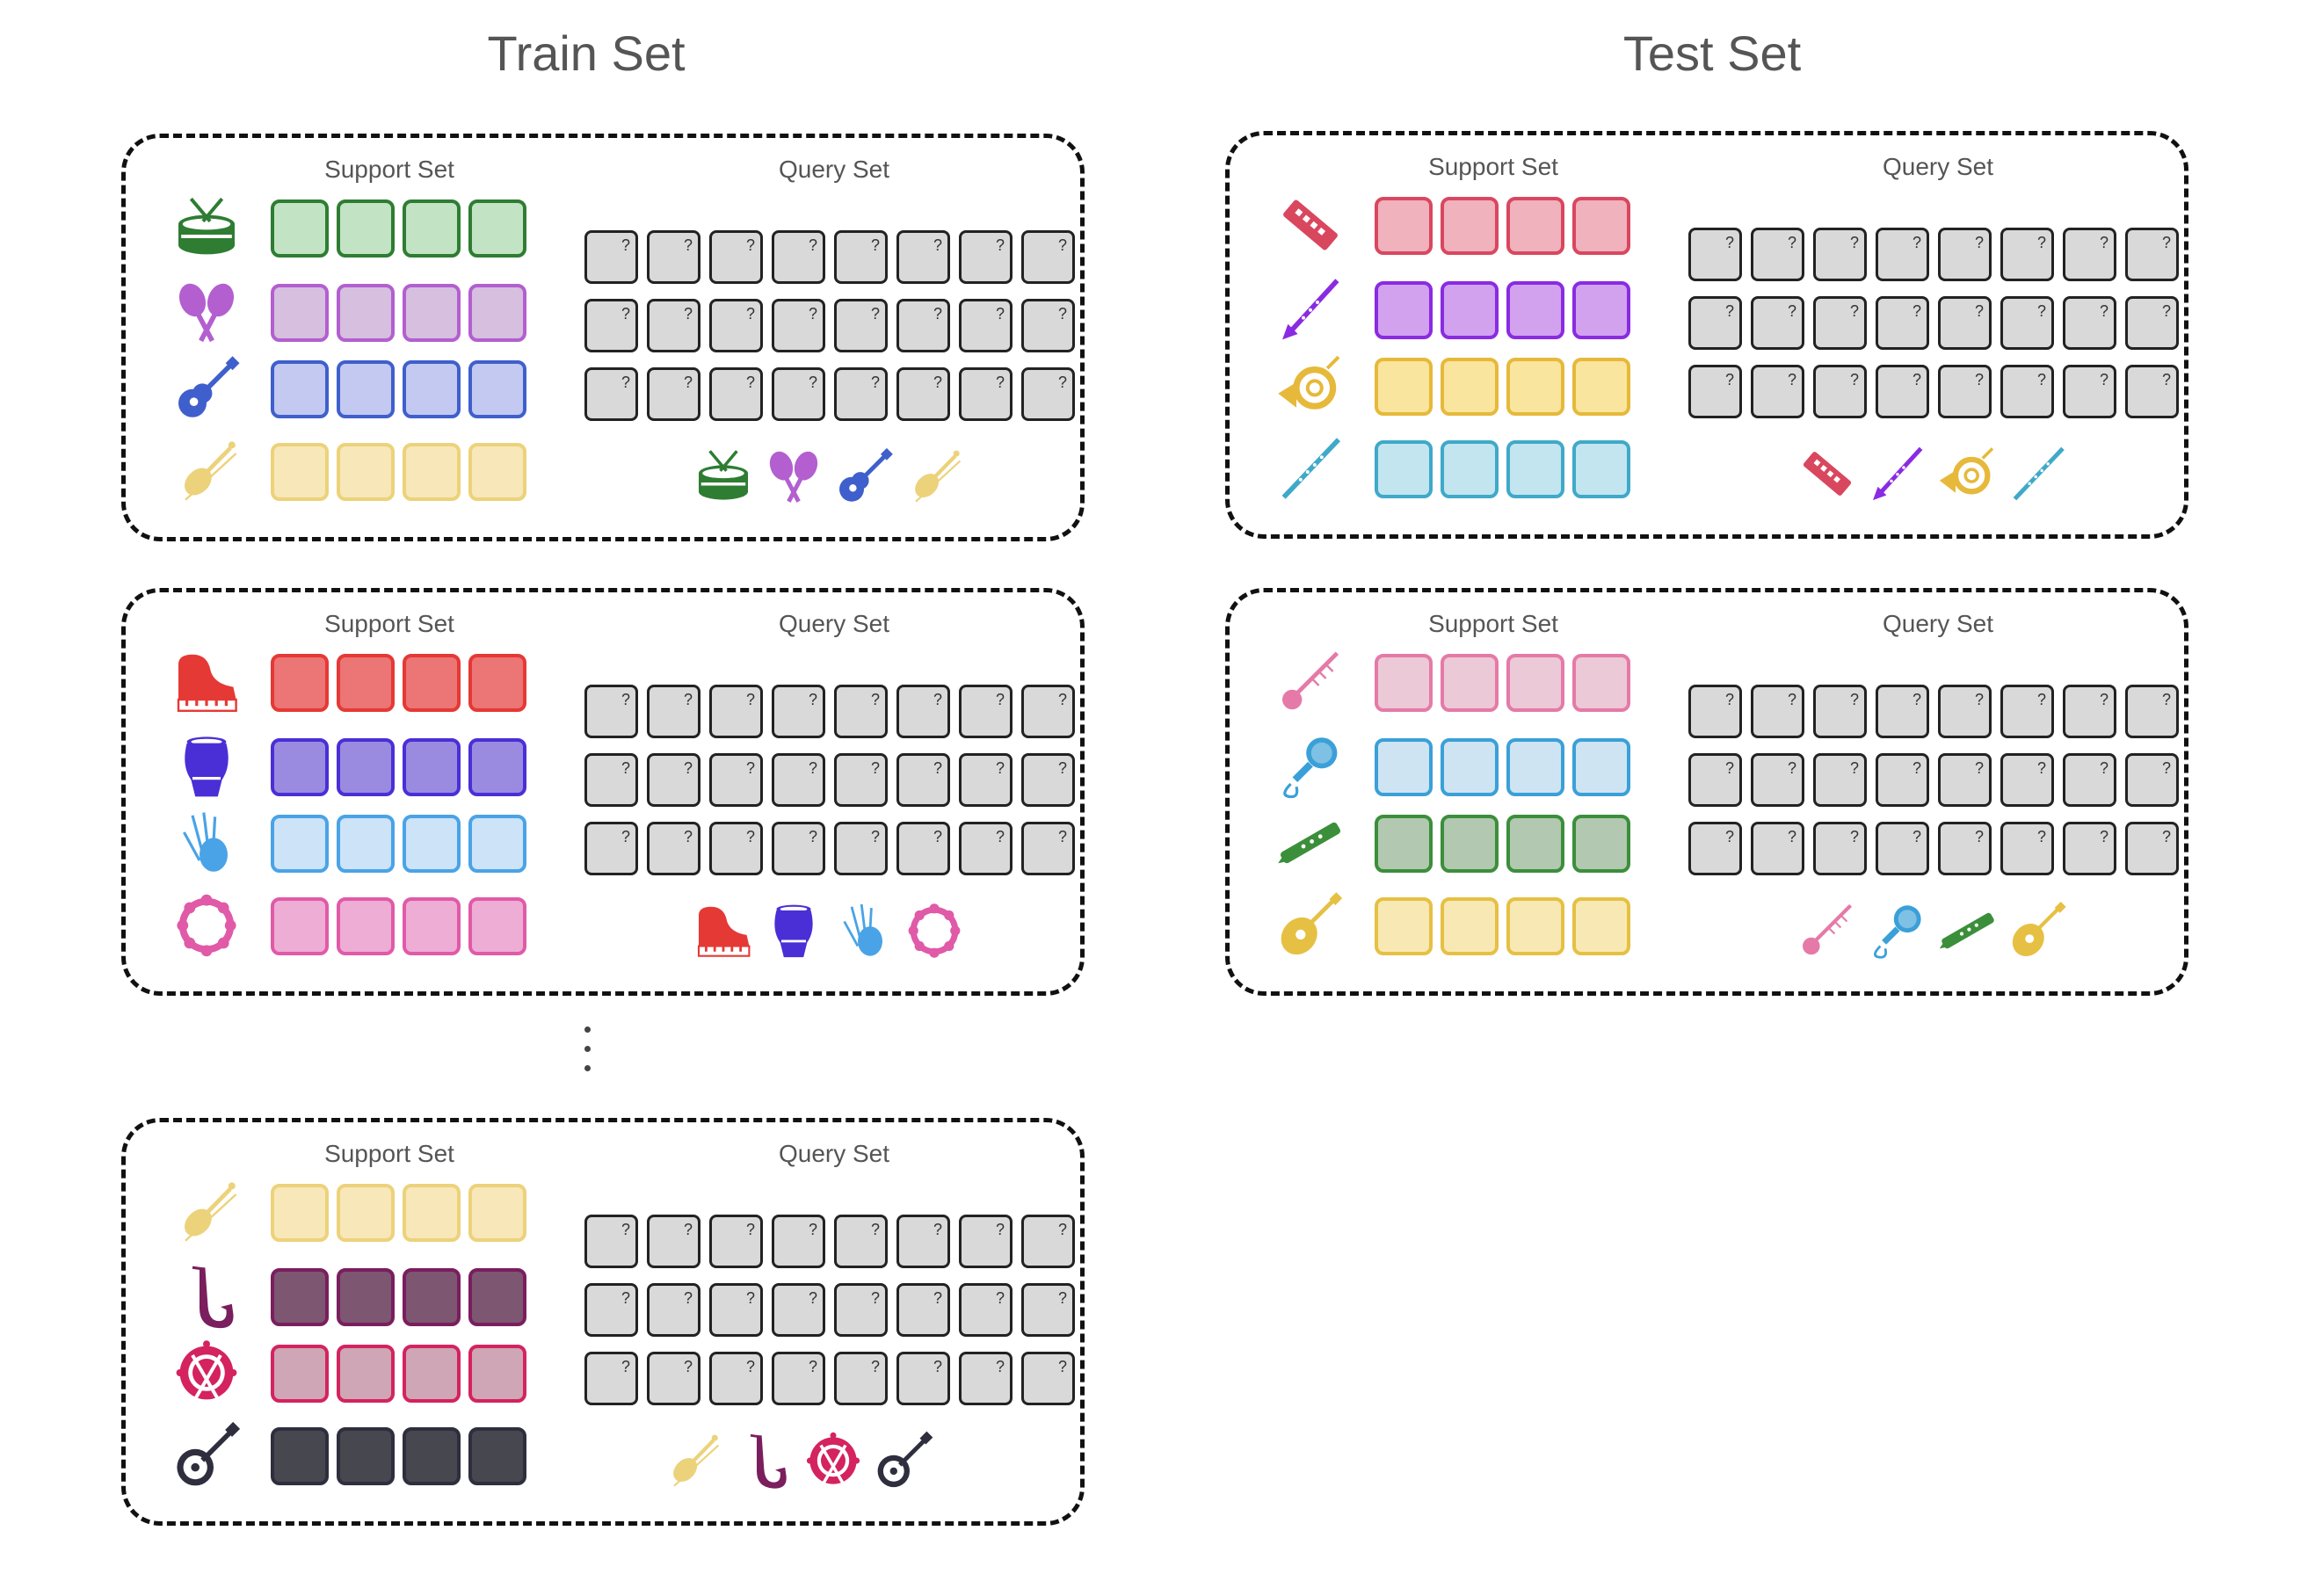  Describe the element at coordinates (1310, 842) in the screenshot. I see `recorder-icon` at that location.